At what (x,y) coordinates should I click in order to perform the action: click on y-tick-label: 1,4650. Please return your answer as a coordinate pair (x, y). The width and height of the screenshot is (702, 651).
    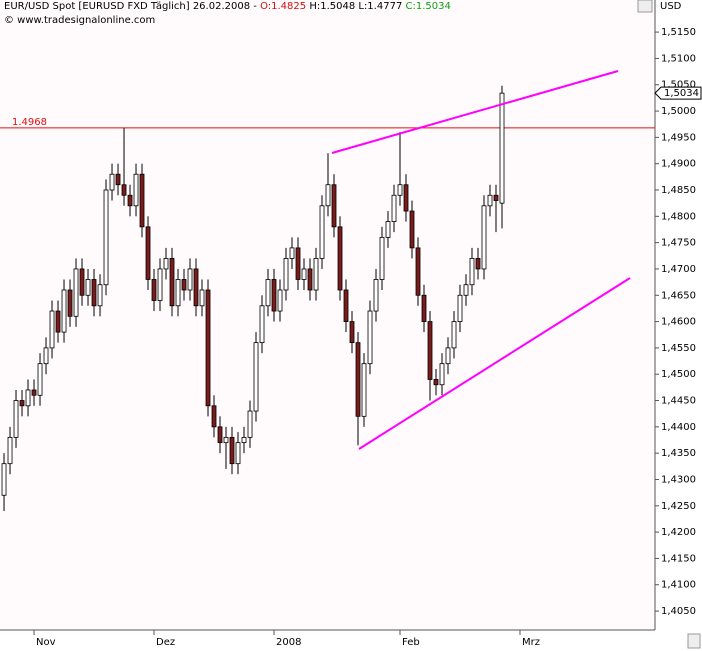
    Looking at the image, I should click on (678, 295).